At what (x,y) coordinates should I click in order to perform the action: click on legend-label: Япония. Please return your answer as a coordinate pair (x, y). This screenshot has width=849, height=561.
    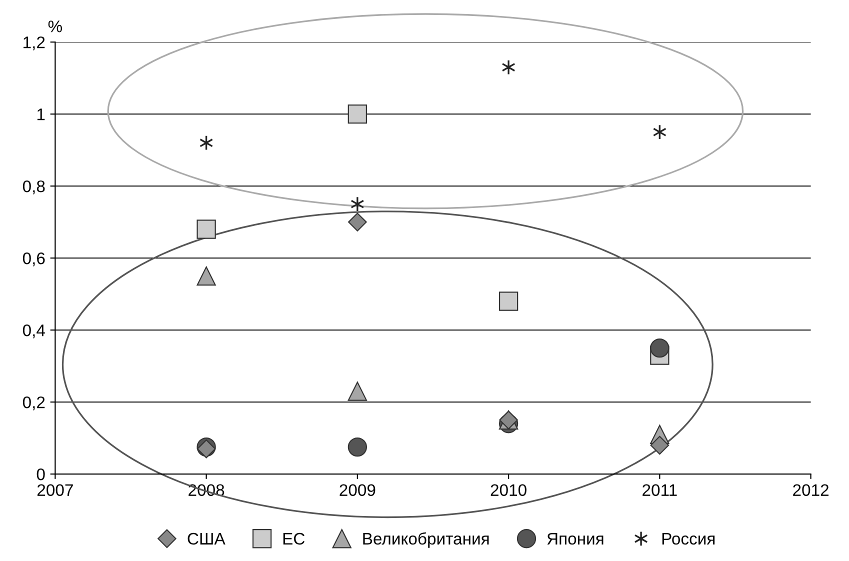
    Looking at the image, I should click on (575, 539).